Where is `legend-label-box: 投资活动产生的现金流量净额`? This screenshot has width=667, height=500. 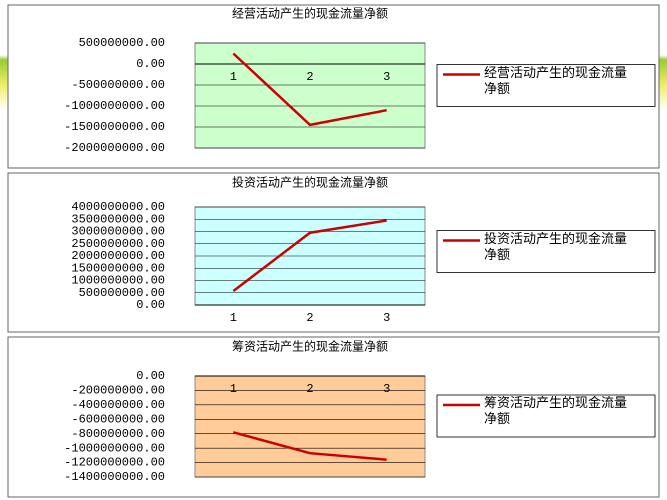 legend-label-box: 投资活动产生的现金流量净额 is located at coordinates (556, 247).